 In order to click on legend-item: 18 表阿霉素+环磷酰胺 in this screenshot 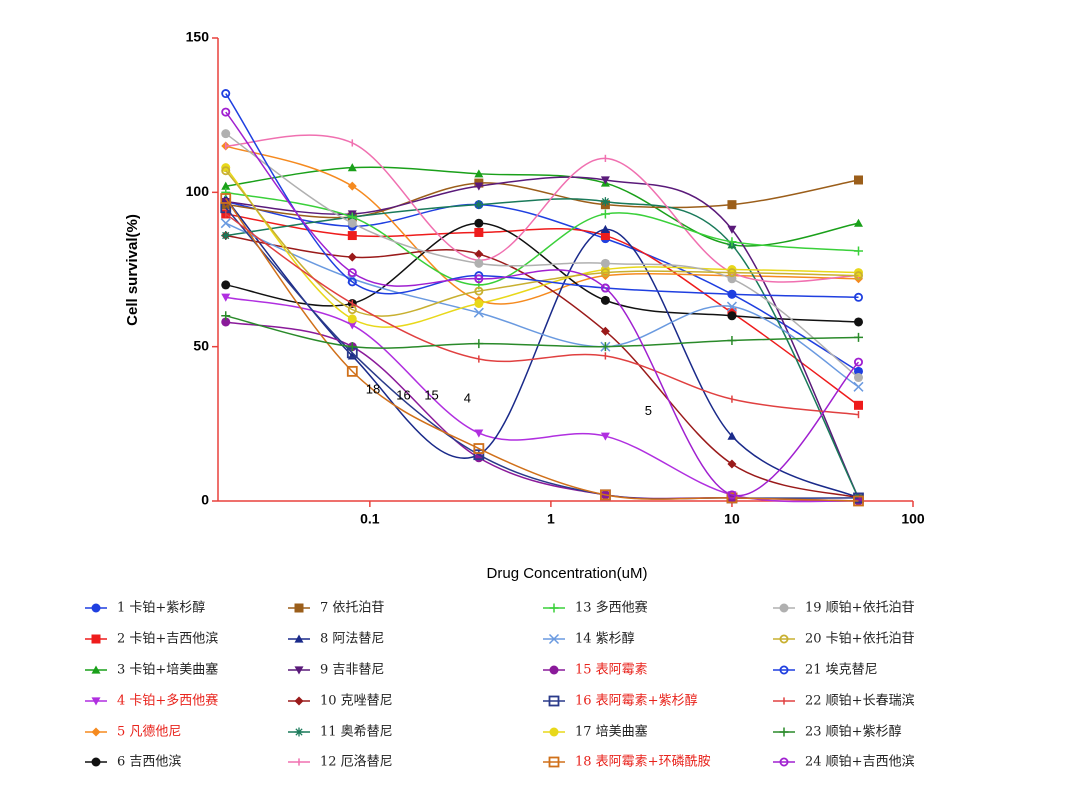, I will do `click(627, 762)`.